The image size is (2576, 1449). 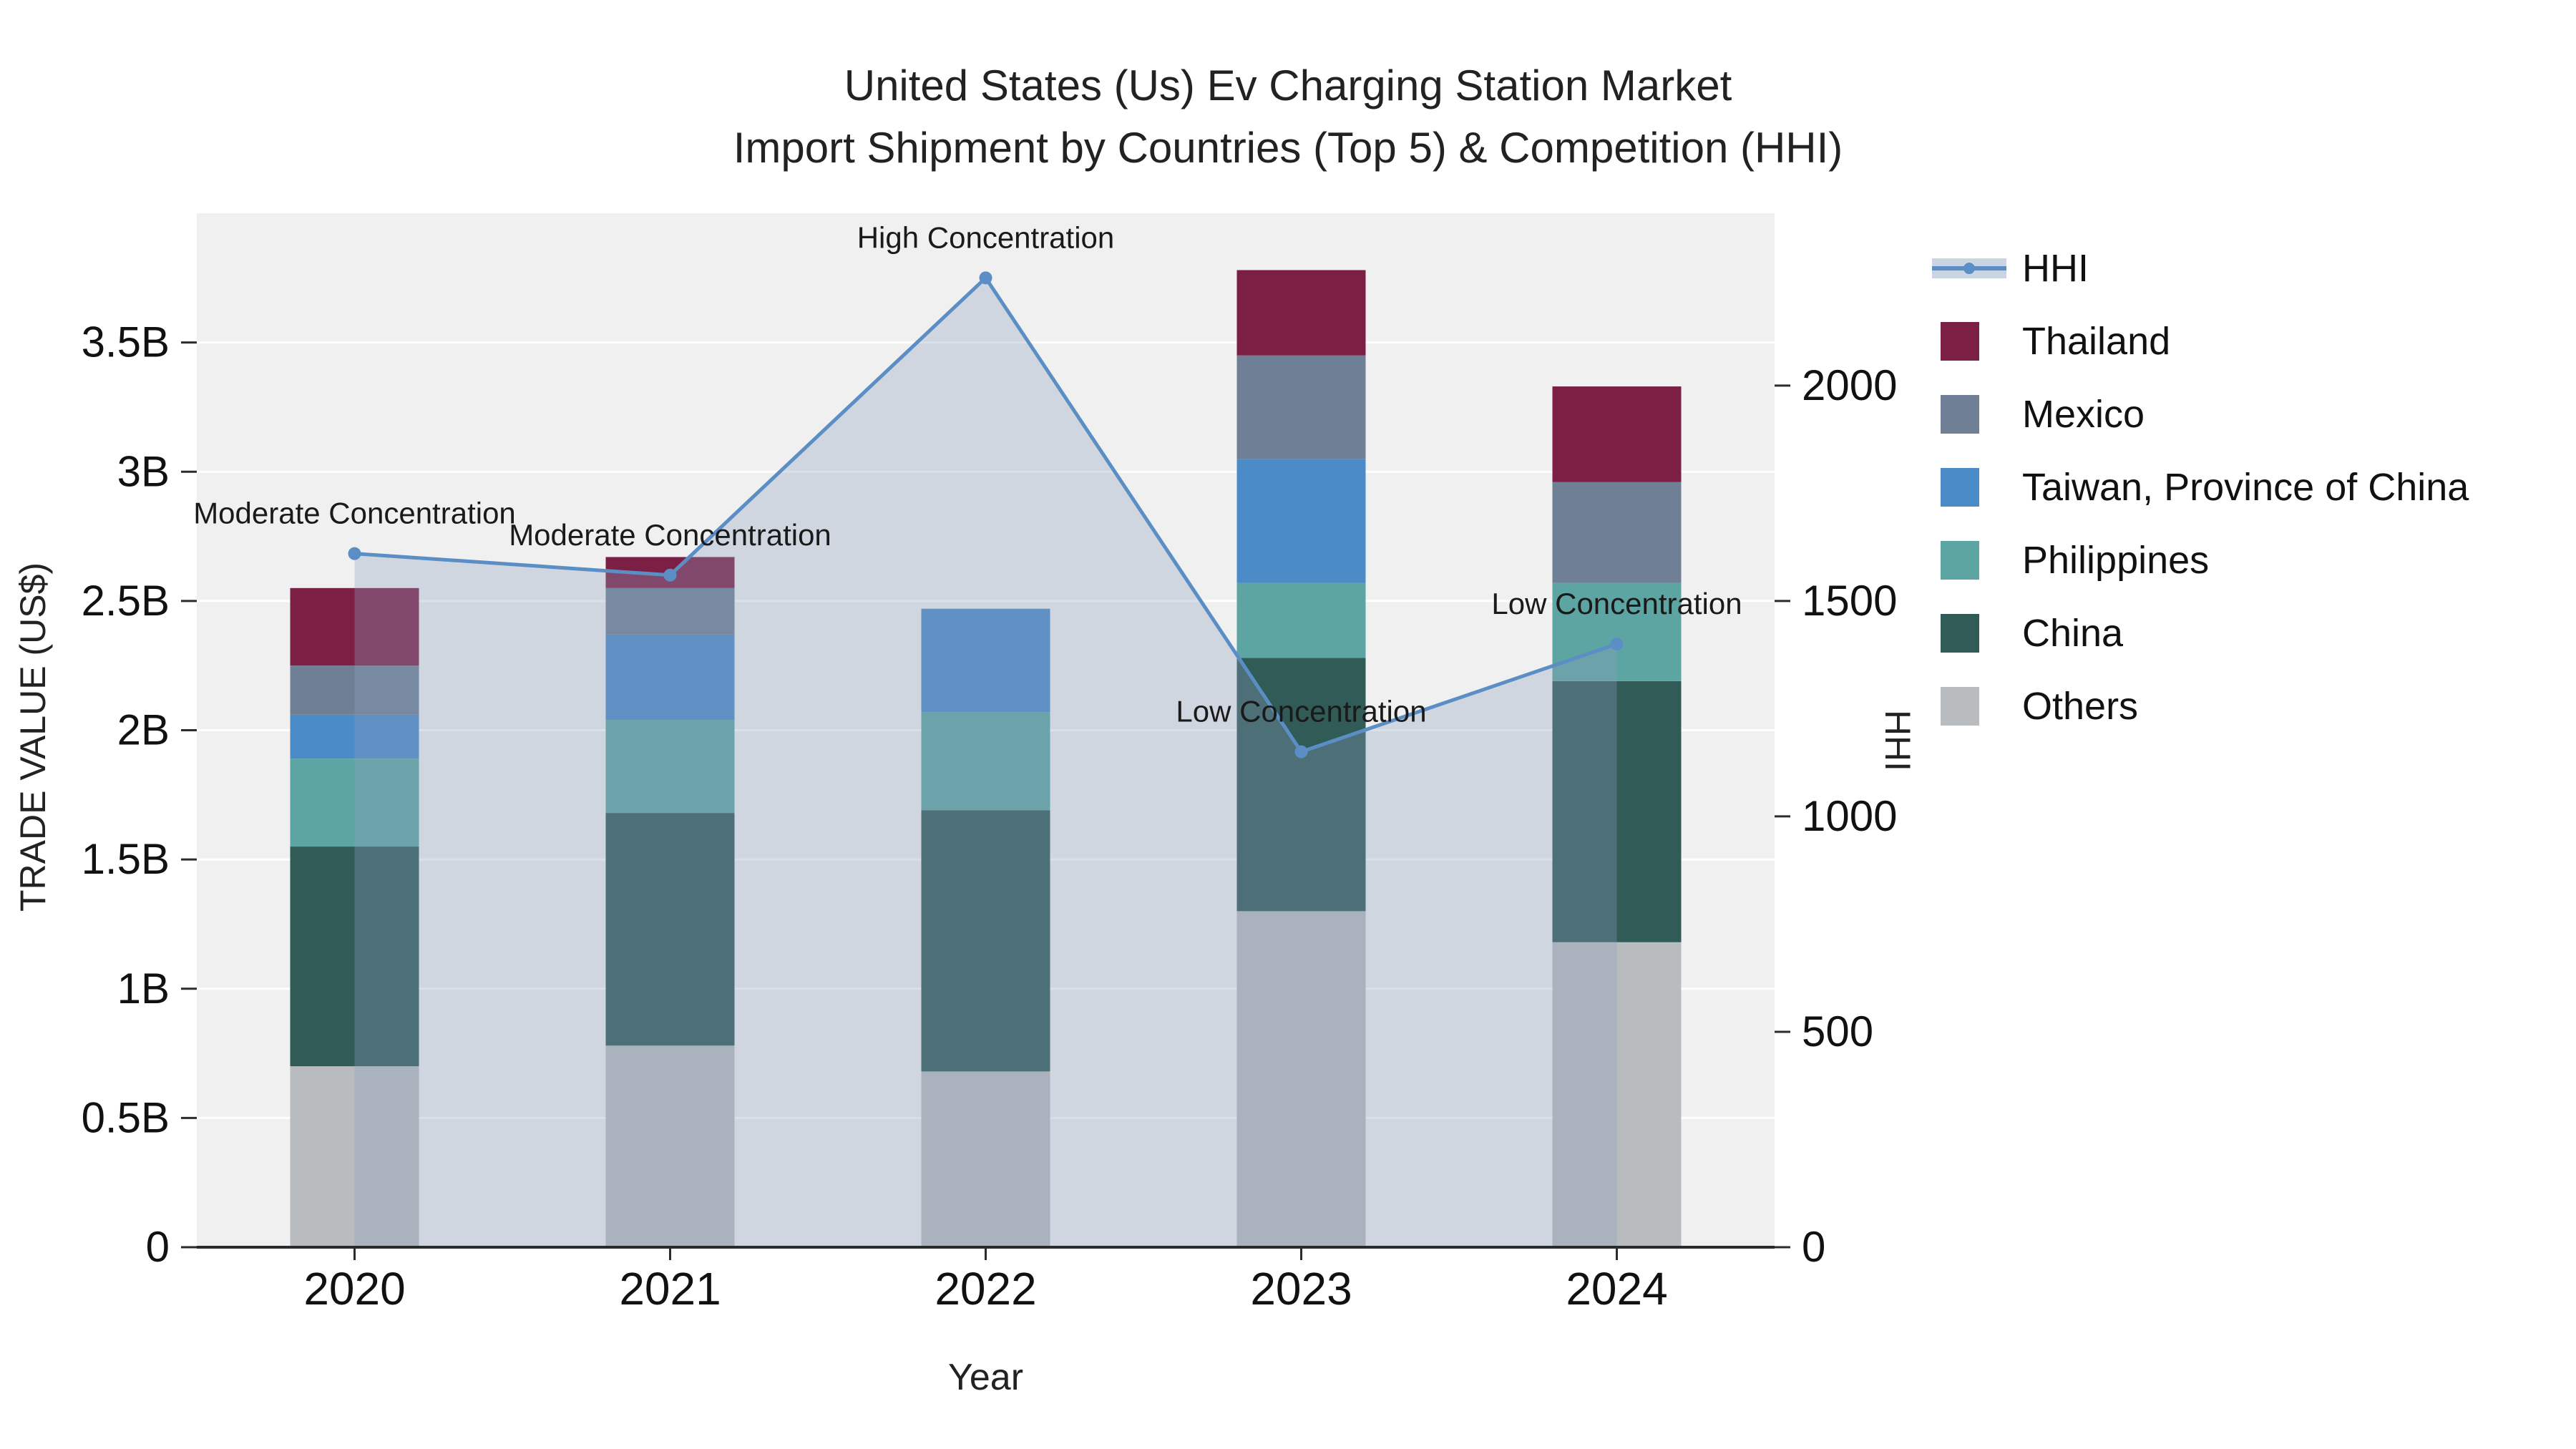 What do you see at coordinates (985, 660) in the screenshot?
I see `bar-2022-taiwan-province-of-china` at bounding box center [985, 660].